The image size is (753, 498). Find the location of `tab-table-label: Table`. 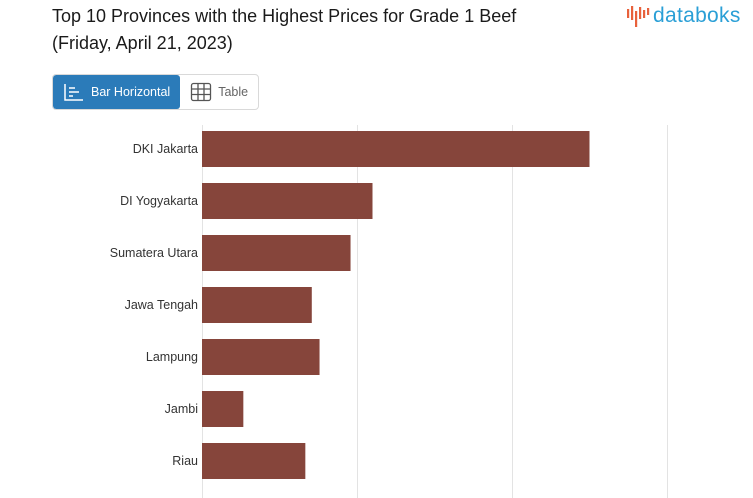

tab-table-label: Table is located at coordinates (233, 92).